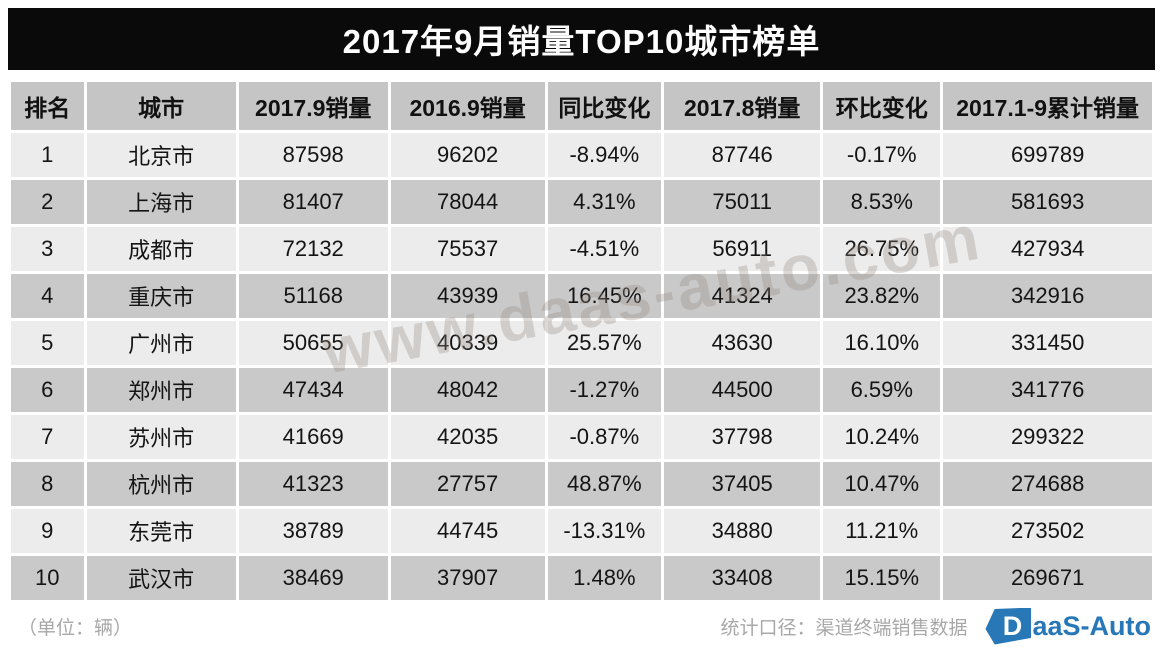  I want to click on table-cell: 47434, so click(313, 390).